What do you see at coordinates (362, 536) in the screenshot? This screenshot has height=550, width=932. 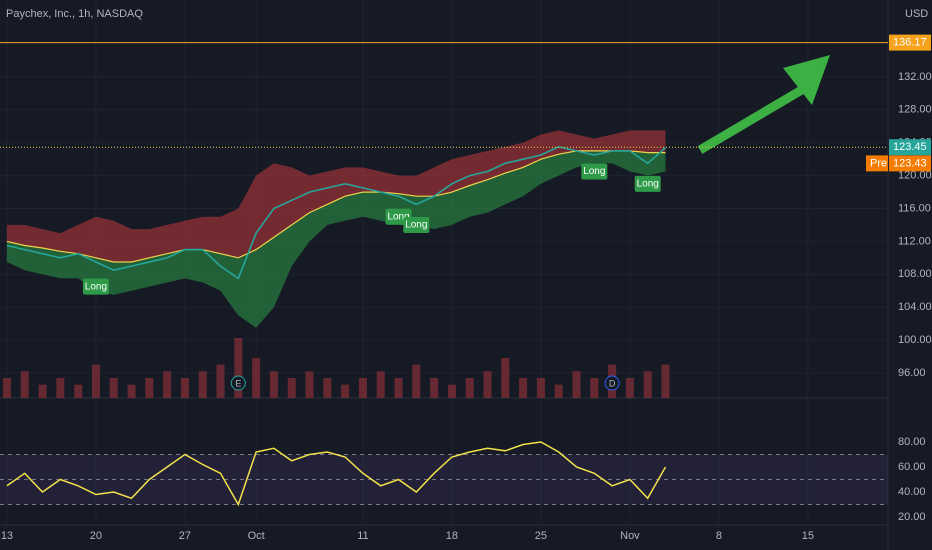 I see `x-tick-label: 11` at bounding box center [362, 536].